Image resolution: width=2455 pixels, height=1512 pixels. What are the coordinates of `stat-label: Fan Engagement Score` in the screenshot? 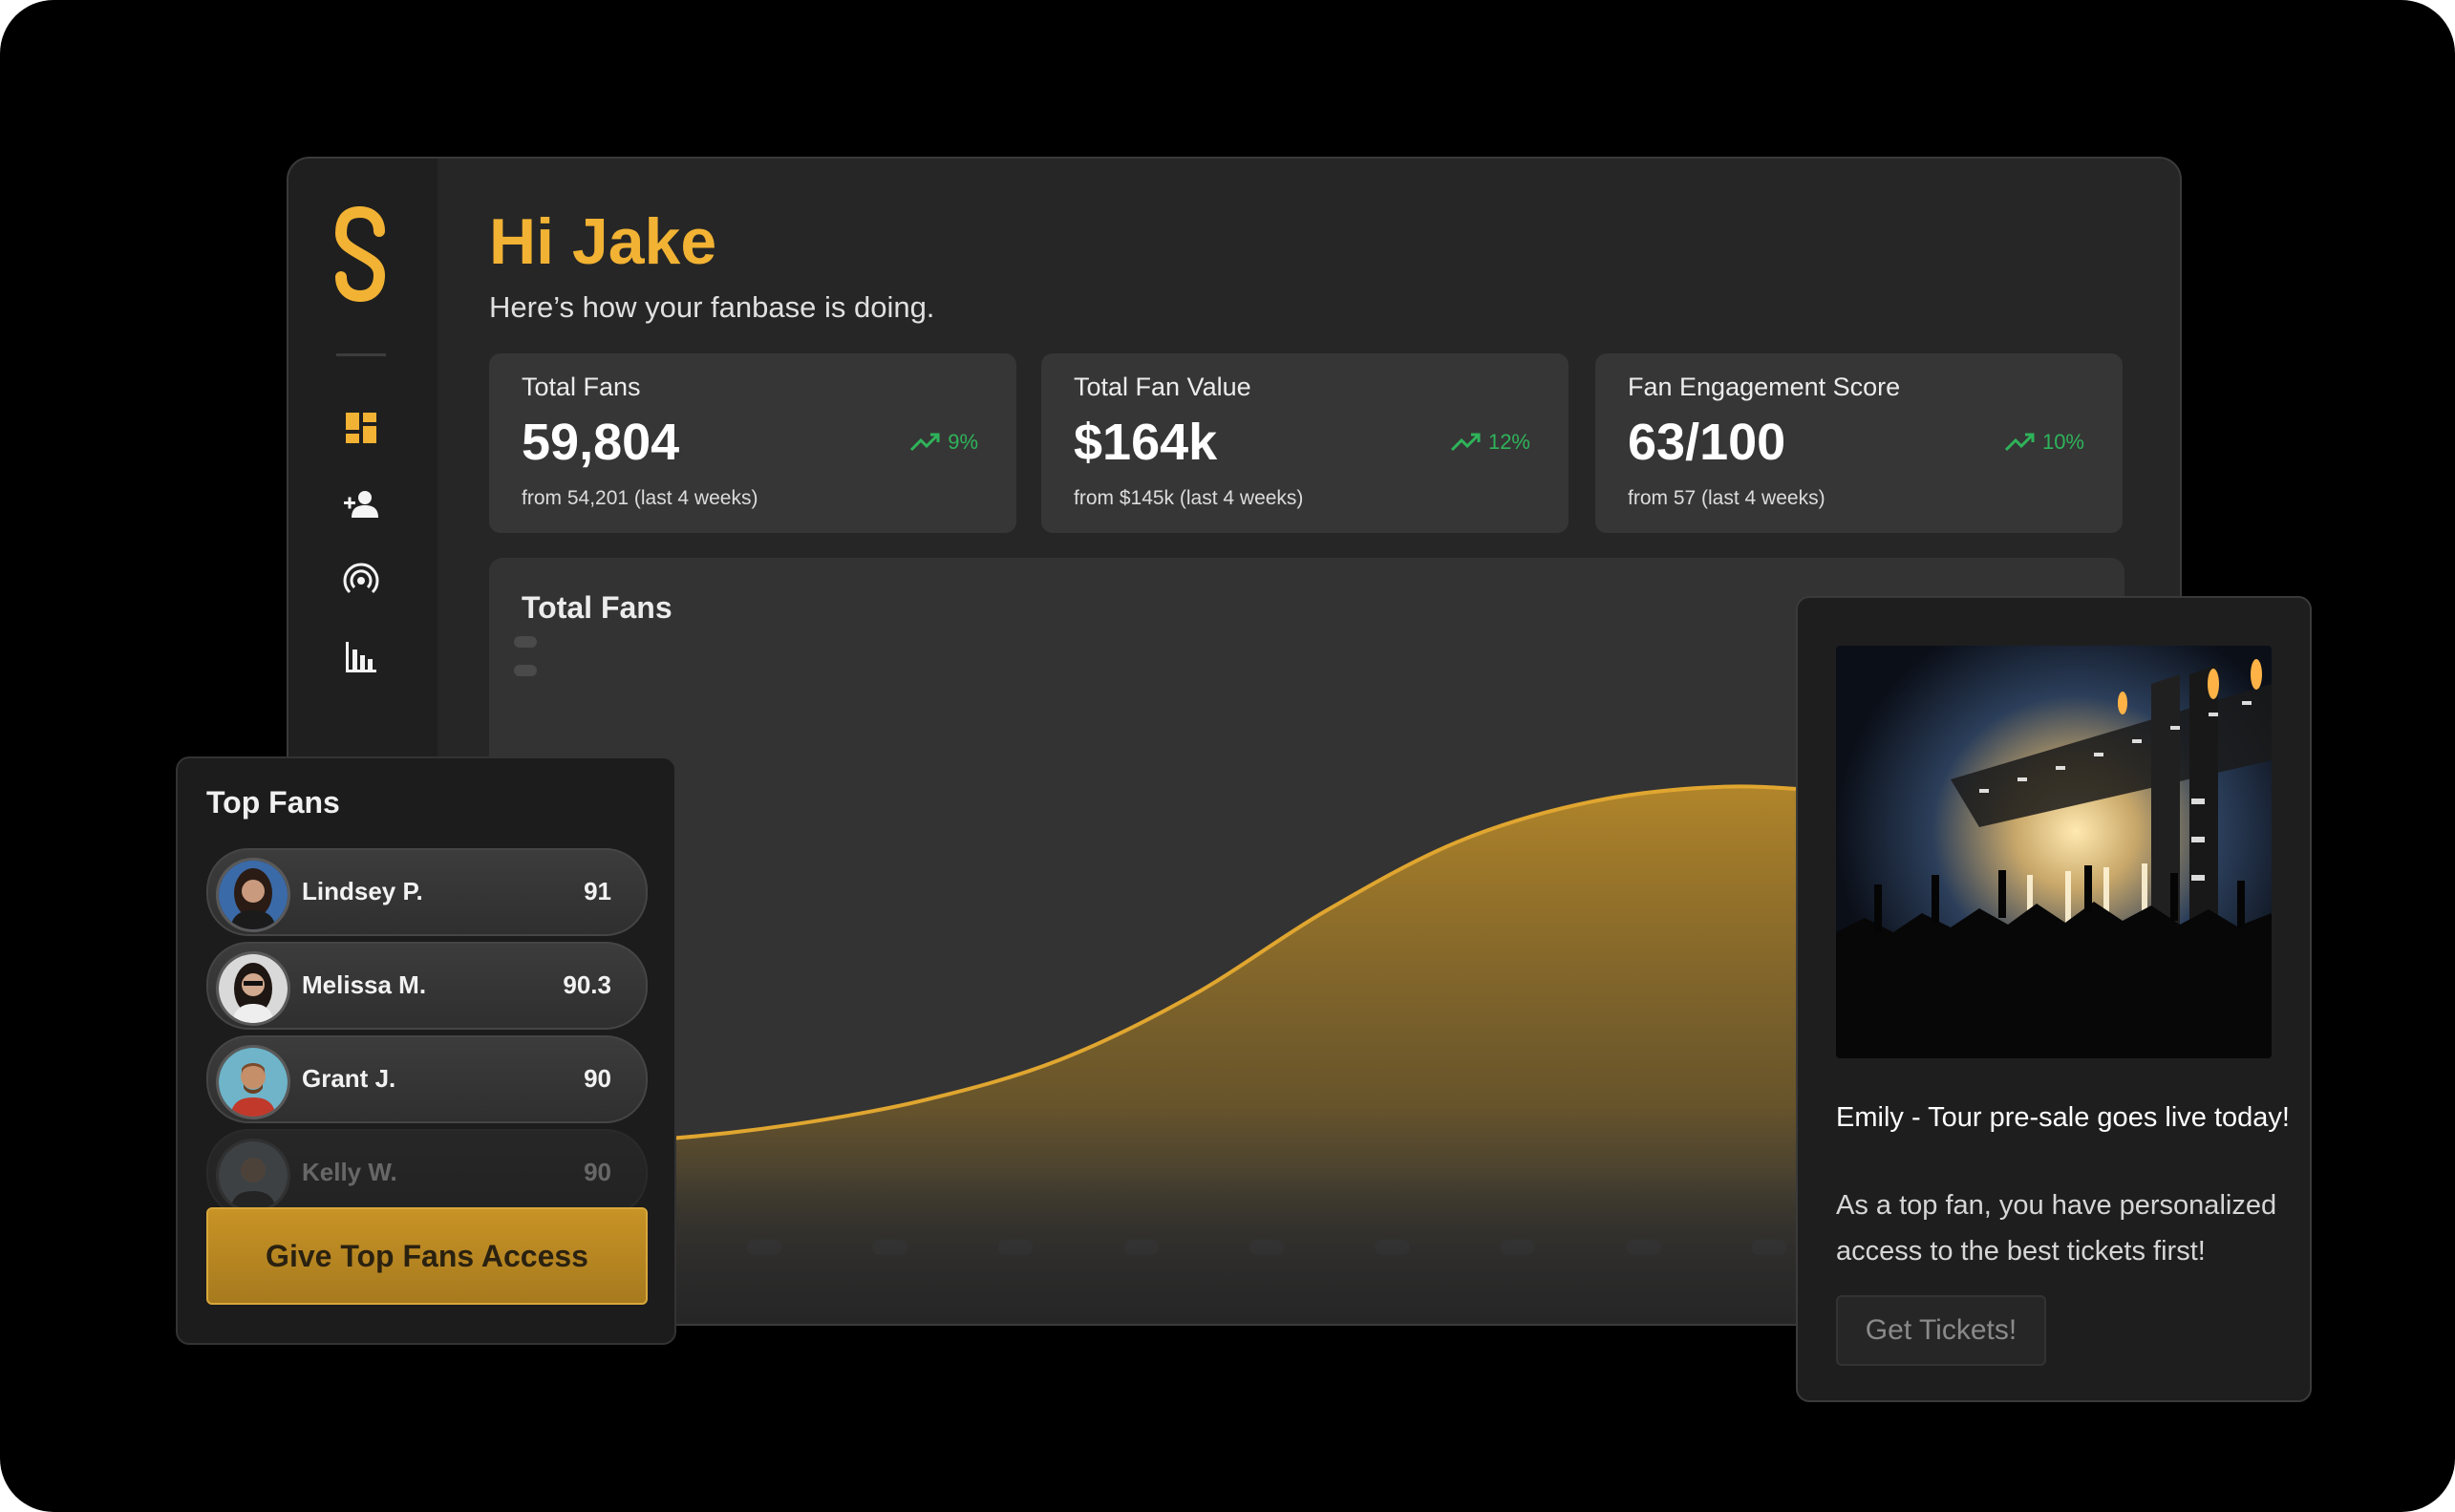 It's located at (1765, 387).